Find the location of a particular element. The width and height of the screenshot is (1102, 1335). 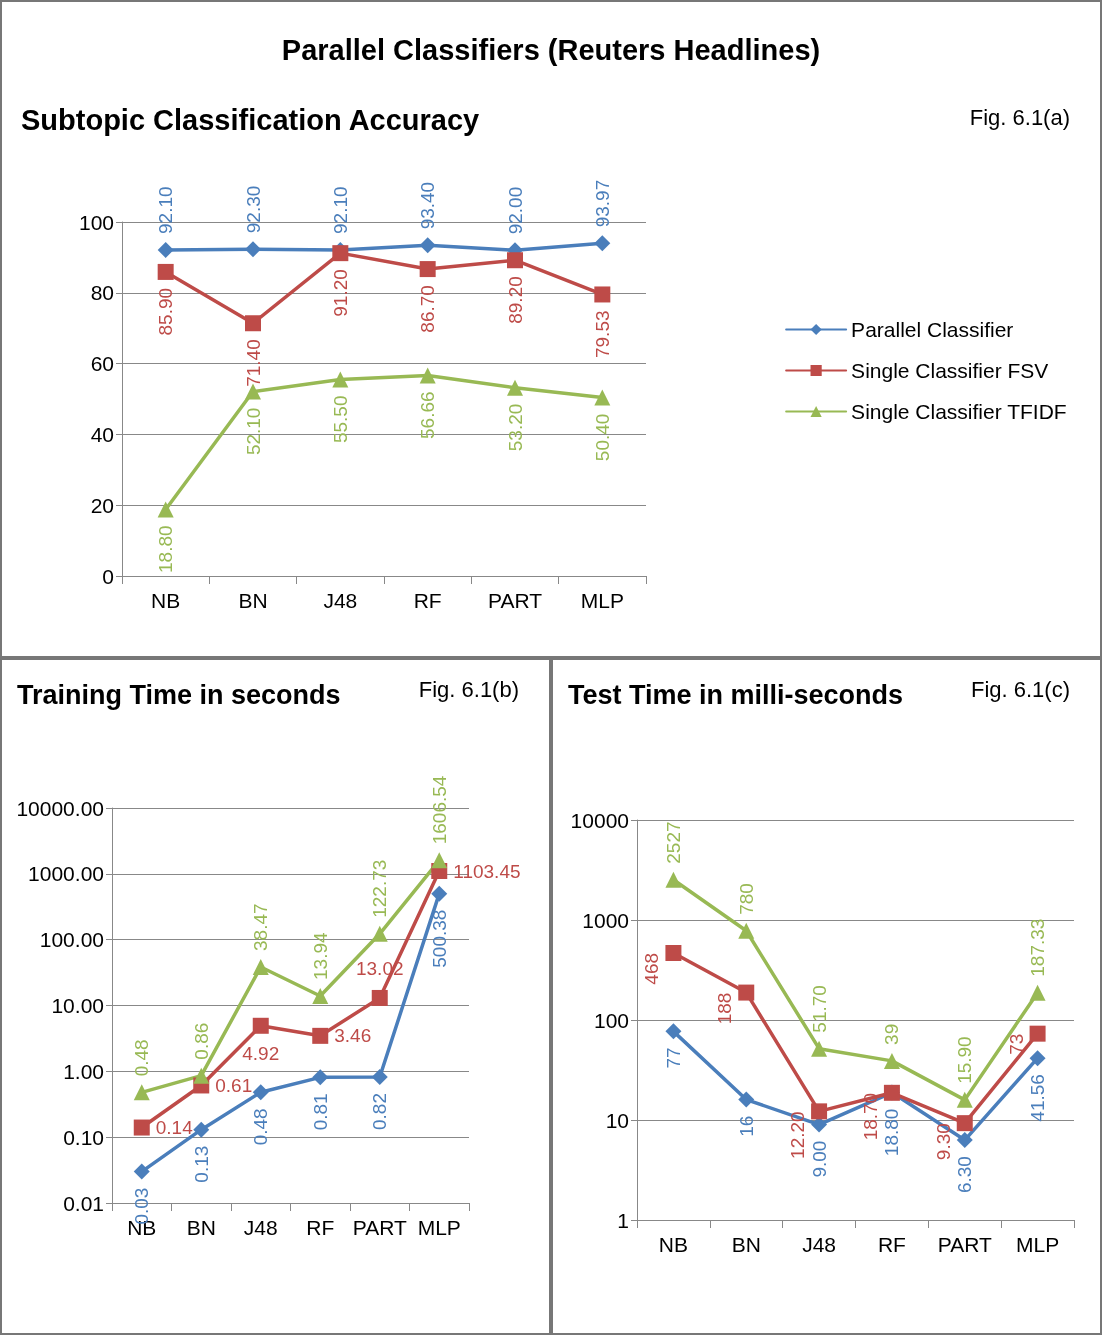

y-tick-label: 10 is located at coordinates (617, 1120).